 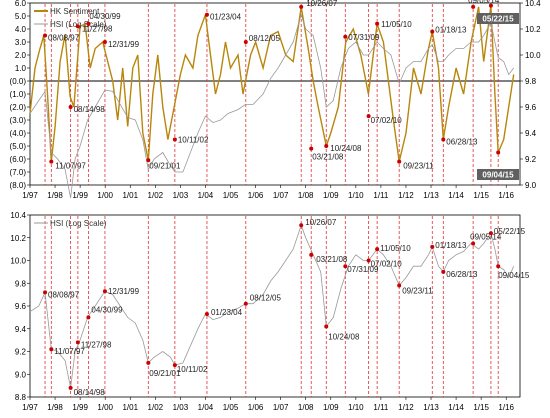 What do you see at coordinates (18, 133) in the screenshot?
I see `y-left-tick-label: (4.0)` at bounding box center [18, 133].